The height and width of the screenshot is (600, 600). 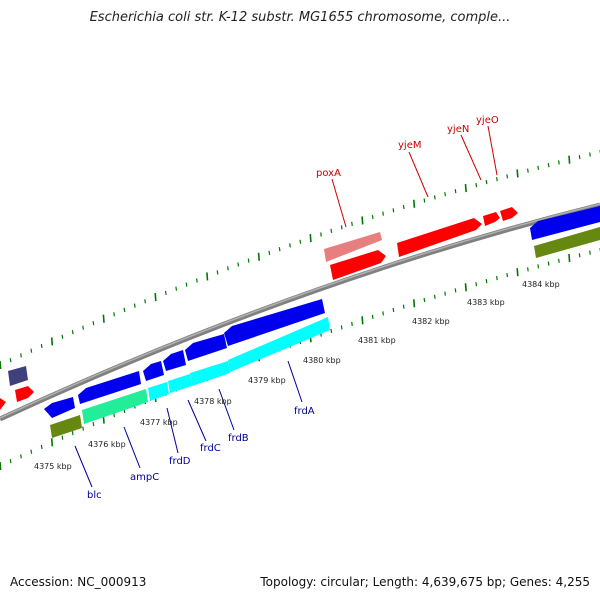 I want to click on gene-label-yjeM: yjeM, so click(x=409, y=145).